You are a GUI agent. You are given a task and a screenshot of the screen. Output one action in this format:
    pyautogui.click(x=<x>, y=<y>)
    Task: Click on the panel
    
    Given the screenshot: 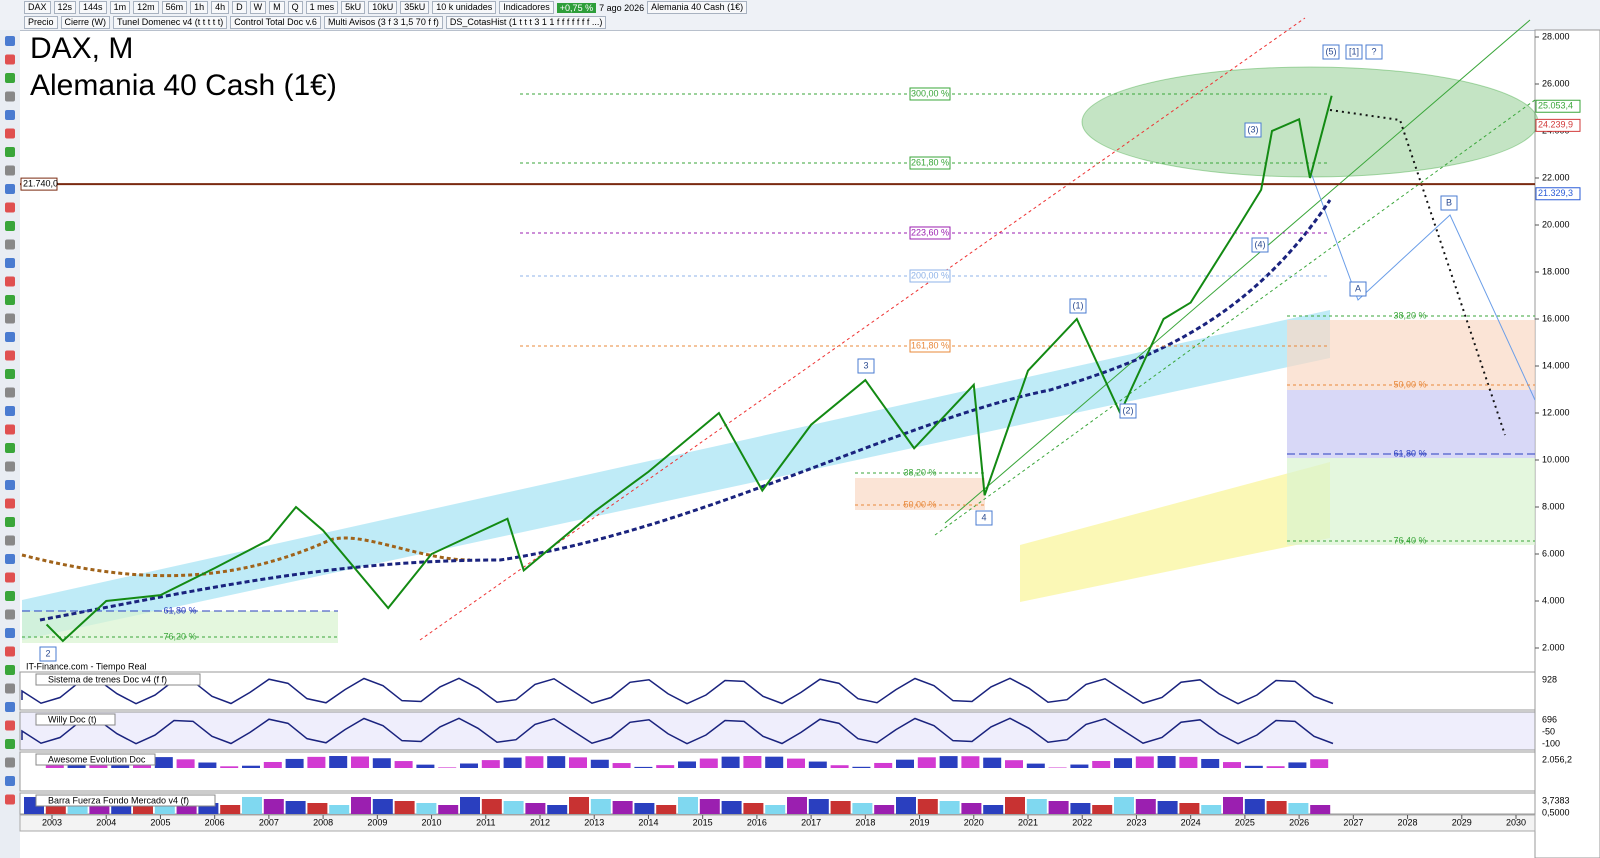 What is the action you would take?
    pyautogui.click(x=777, y=691)
    